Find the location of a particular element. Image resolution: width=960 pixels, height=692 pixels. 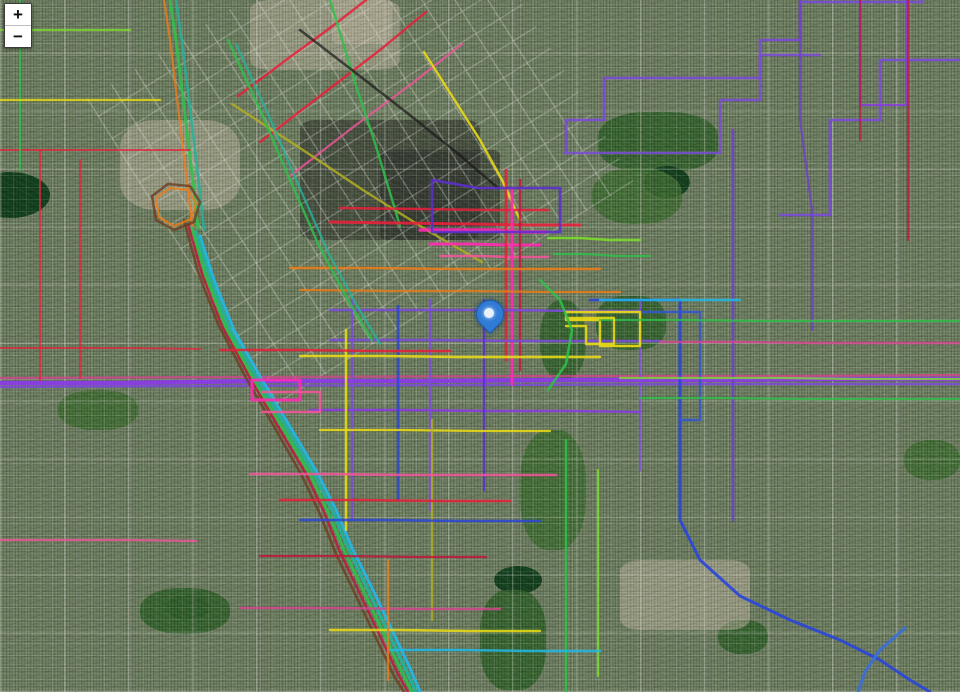

gps-track-nw-highway-top is located at coordinates (184, 115).